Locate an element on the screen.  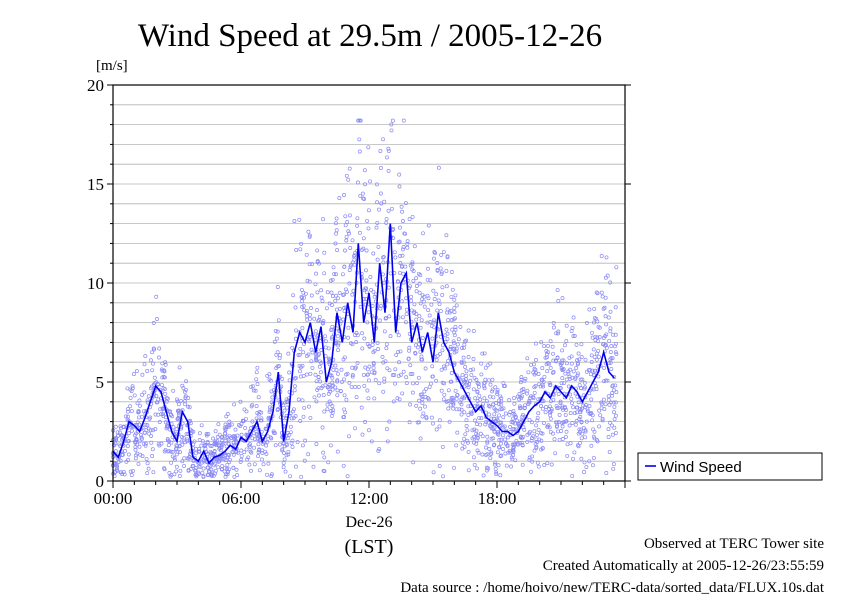
legend-entry-wind-speed: Wind Speed is located at coordinates (701, 467).